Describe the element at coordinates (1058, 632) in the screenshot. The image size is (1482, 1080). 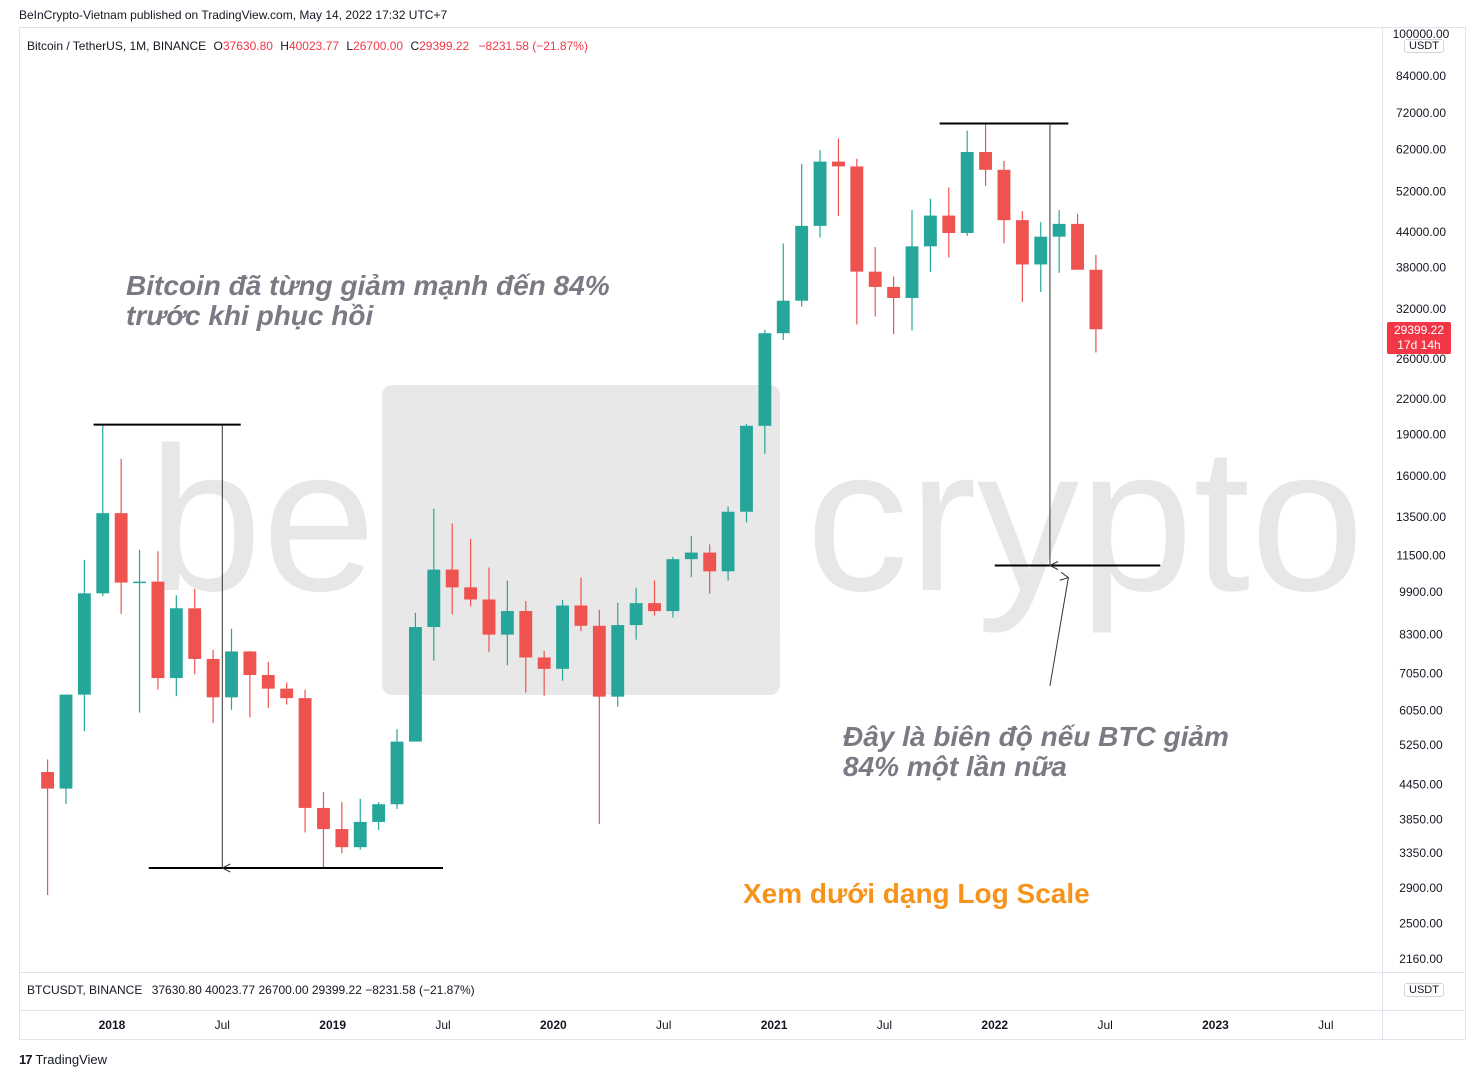
I see `pointer-arrow` at that location.